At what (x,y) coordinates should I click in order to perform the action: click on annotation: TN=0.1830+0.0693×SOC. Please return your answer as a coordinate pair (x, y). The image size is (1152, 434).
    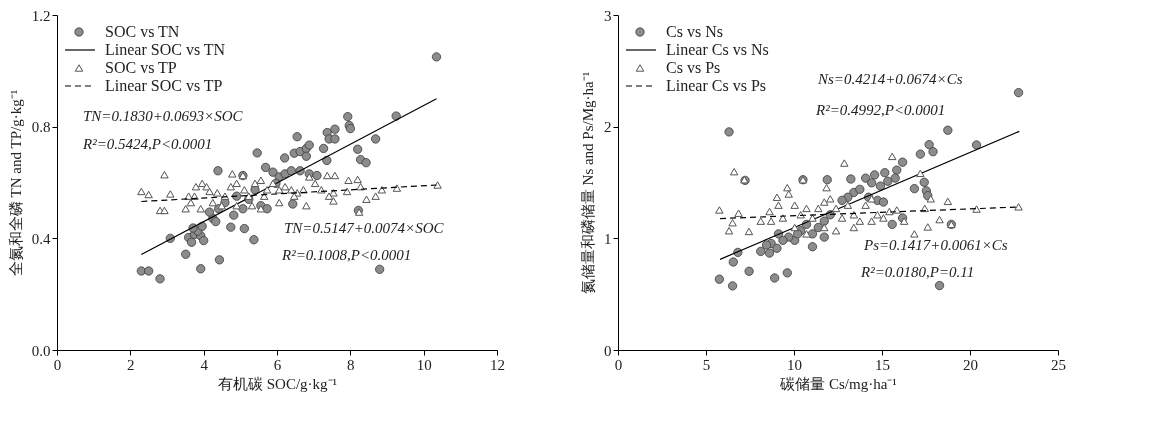
    Looking at the image, I should click on (163, 116).